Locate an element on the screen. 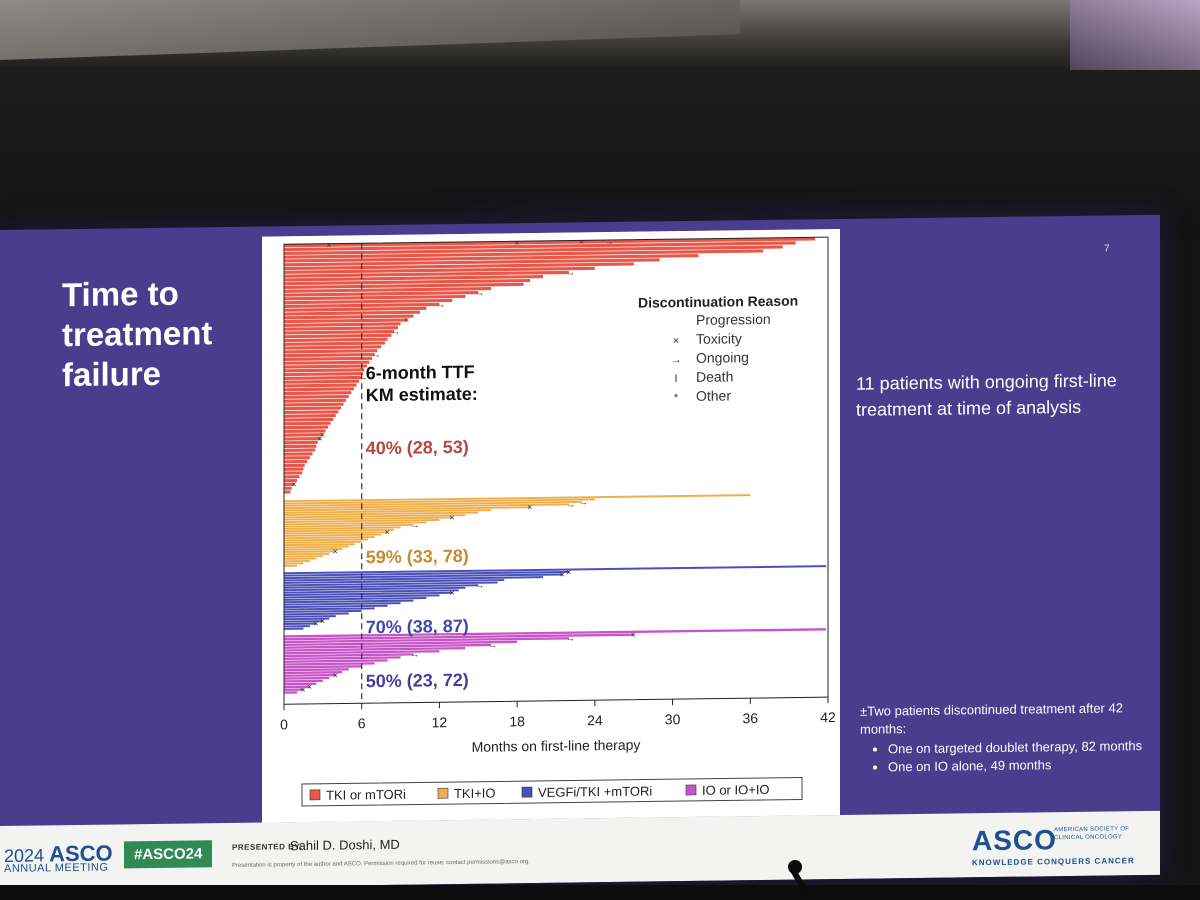 The image size is (1200, 900). reason-legend-label: Death is located at coordinates (714, 376).